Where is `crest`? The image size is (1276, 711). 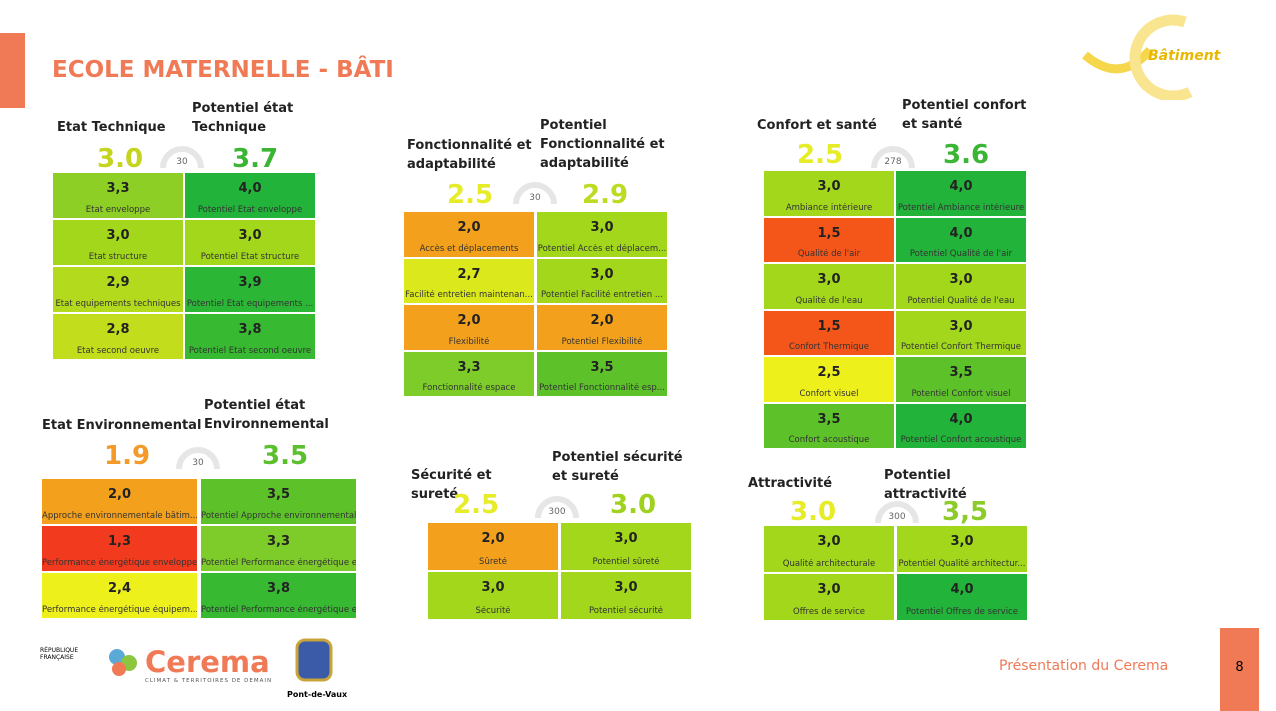 crest is located at coordinates (314, 660).